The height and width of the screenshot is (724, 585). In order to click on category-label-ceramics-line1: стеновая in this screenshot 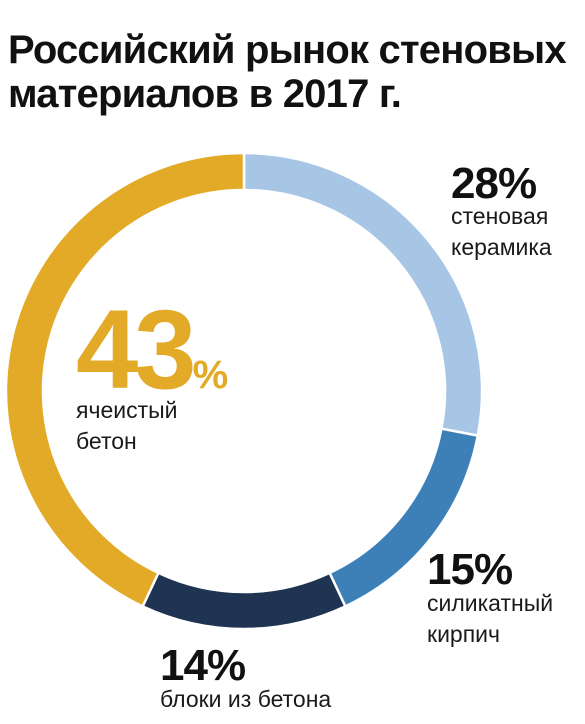, I will do `click(500, 216)`.